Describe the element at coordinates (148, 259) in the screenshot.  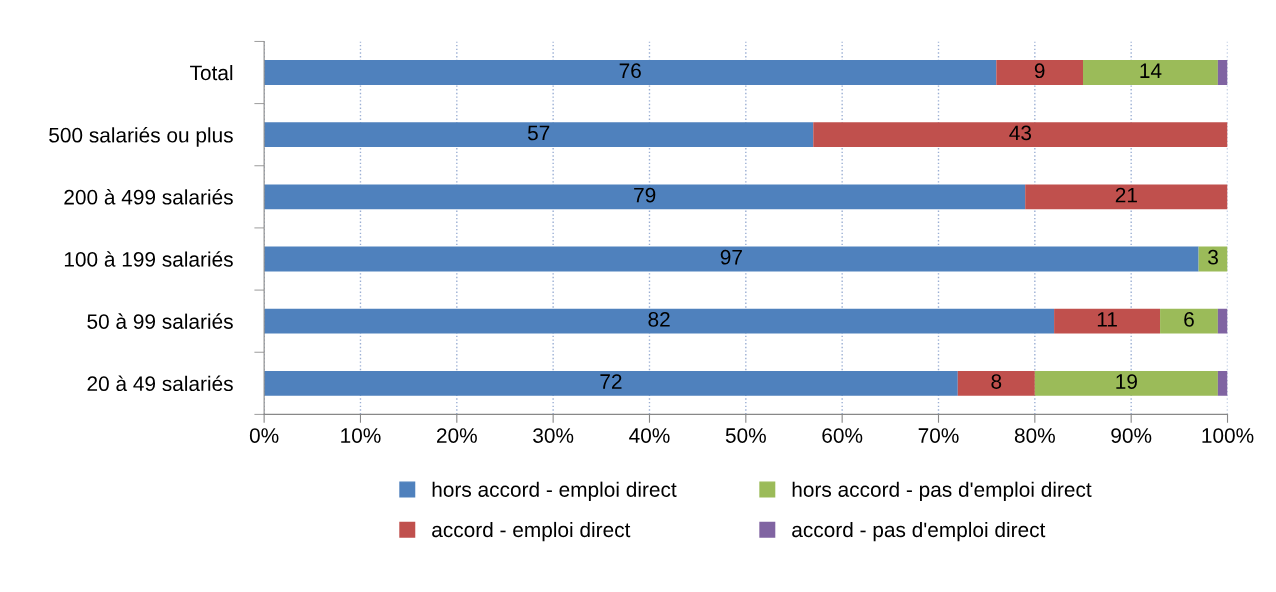
I see `y-tick-label: 100 à 199 salariés` at that location.